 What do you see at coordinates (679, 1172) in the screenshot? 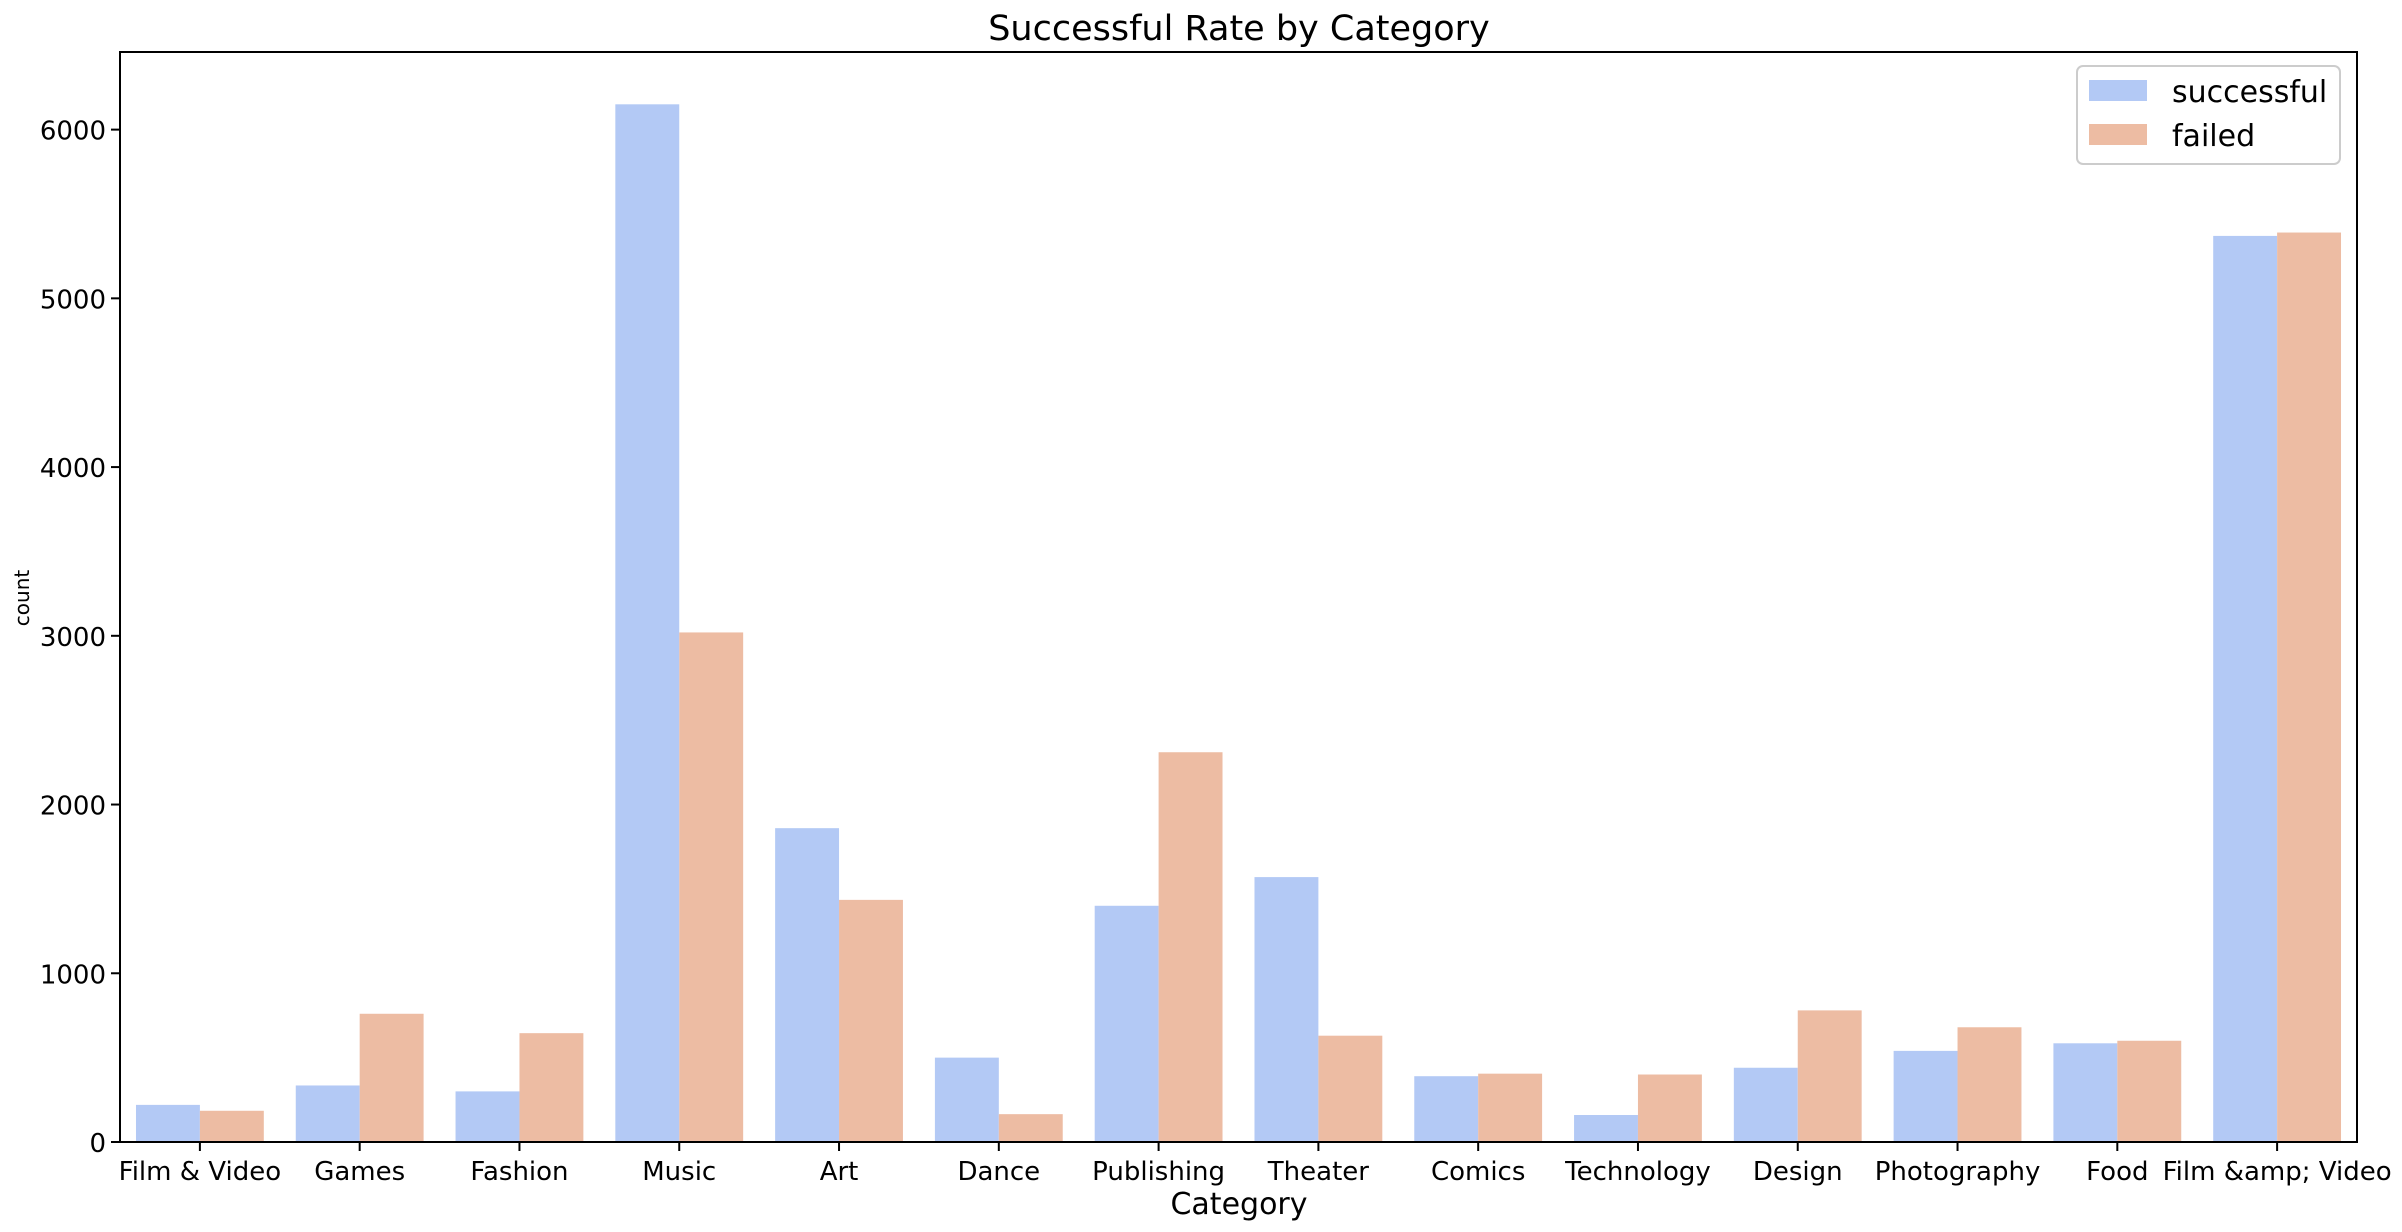
I see `x-tick-label: Music` at bounding box center [679, 1172].